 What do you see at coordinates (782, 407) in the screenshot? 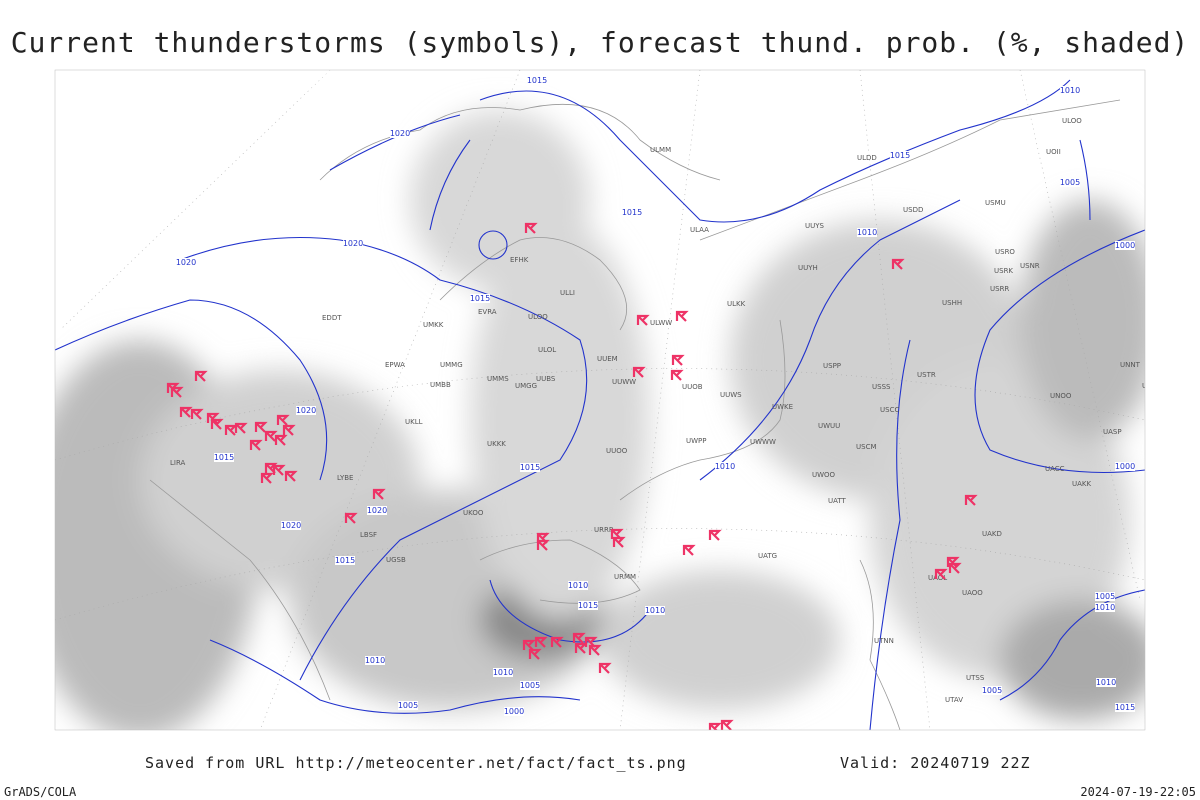
I see `station-label: UWKE` at bounding box center [782, 407].